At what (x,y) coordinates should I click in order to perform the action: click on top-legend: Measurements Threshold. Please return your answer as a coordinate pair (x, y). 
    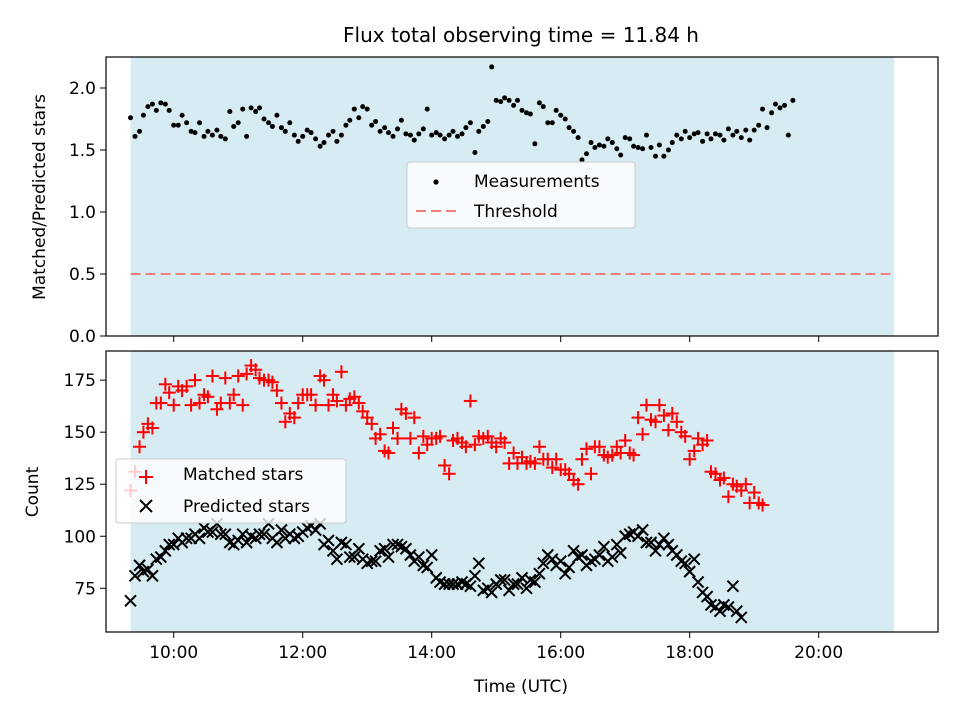
    Looking at the image, I should click on (521, 195).